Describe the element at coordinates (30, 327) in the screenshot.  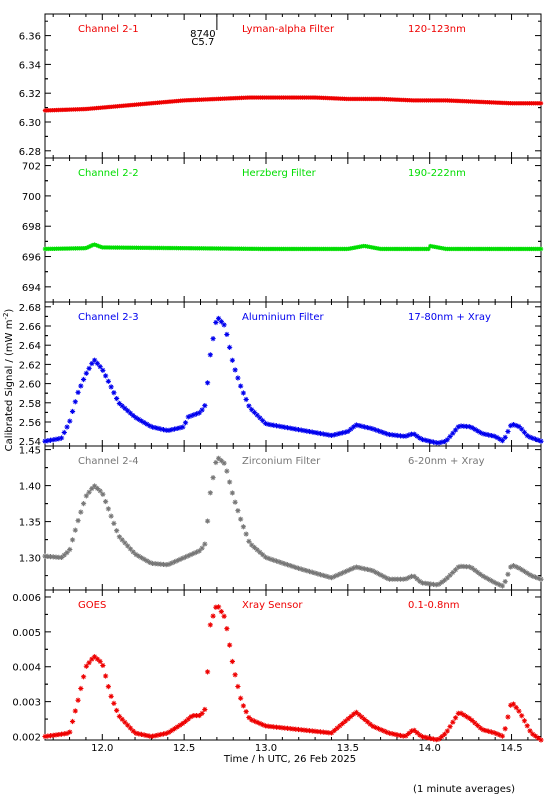
I see `y-tick-label: 2.66` at that location.